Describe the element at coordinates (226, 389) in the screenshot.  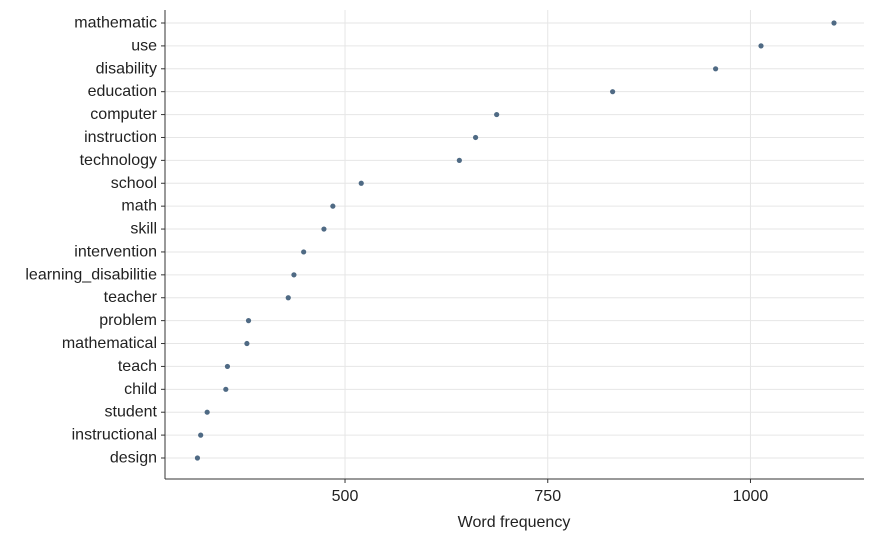
I see `data-point-child` at that location.